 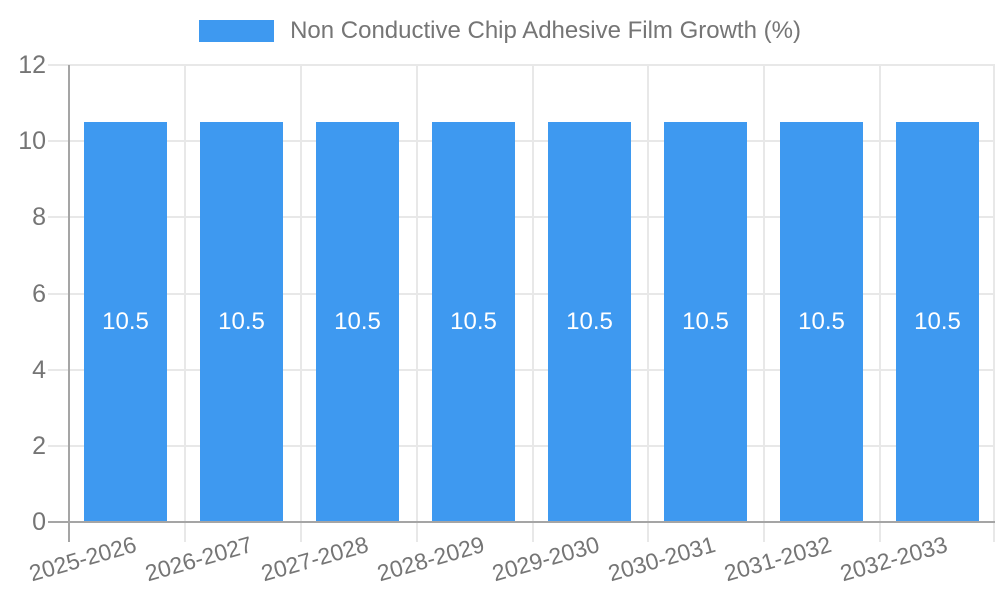 What do you see at coordinates (662, 559) in the screenshot?
I see `x-axis-tick-label: 2030-2031` at bounding box center [662, 559].